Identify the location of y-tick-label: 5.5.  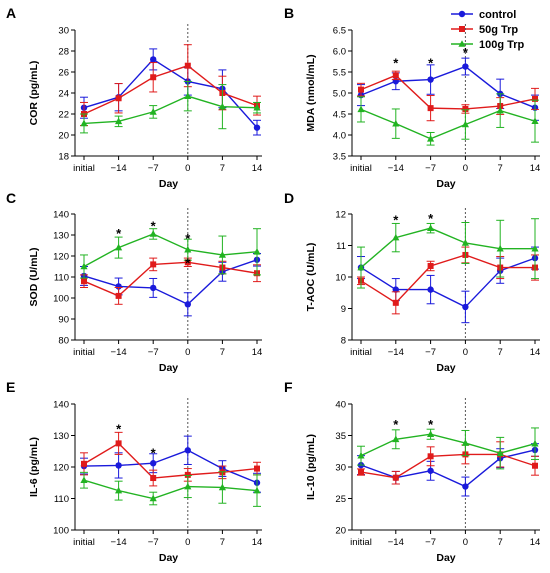
(339, 72).